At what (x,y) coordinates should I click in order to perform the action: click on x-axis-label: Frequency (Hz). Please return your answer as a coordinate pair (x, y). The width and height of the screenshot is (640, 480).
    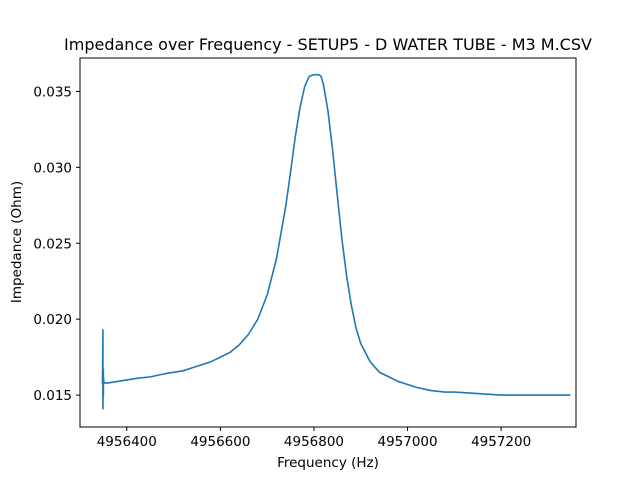
    Looking at the image, I should click on (328, 463).